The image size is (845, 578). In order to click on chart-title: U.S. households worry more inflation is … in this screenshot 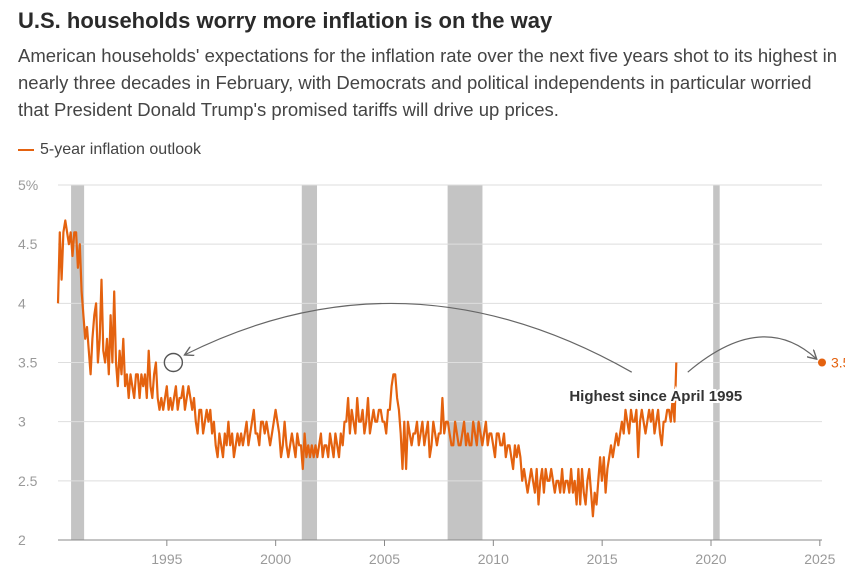, I will do `click(285, 20)`.